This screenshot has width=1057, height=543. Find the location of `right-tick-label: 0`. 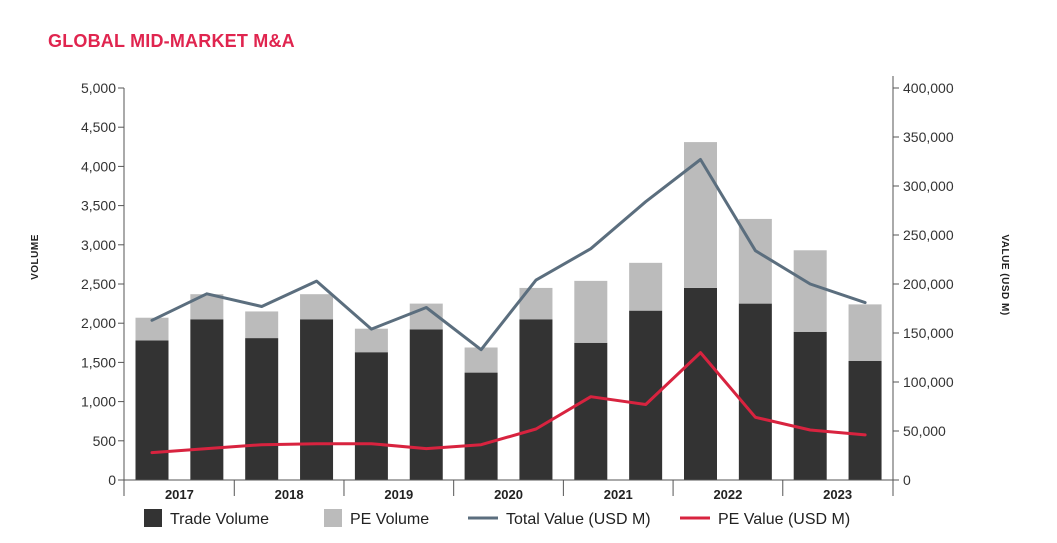

right-tick-label: 0 is located at coordinates (907, 480).